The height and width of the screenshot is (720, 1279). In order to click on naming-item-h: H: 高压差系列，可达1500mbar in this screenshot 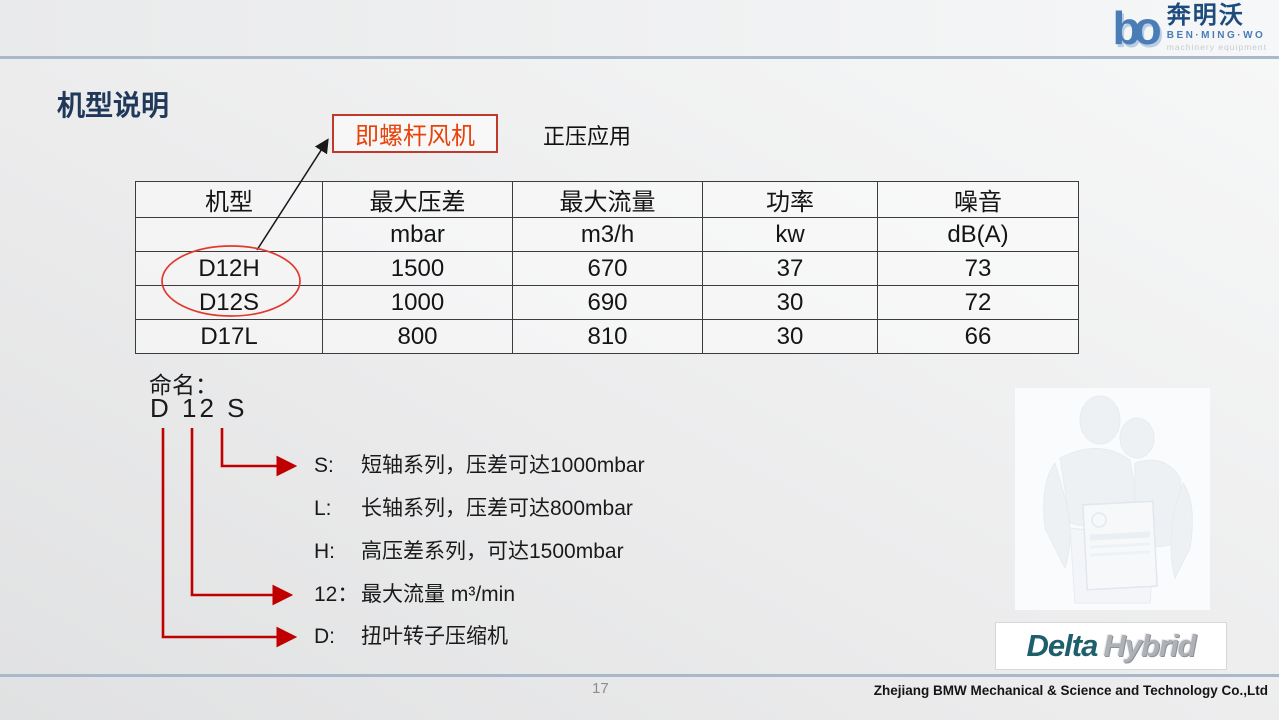, I will do `click(469, 552)`.